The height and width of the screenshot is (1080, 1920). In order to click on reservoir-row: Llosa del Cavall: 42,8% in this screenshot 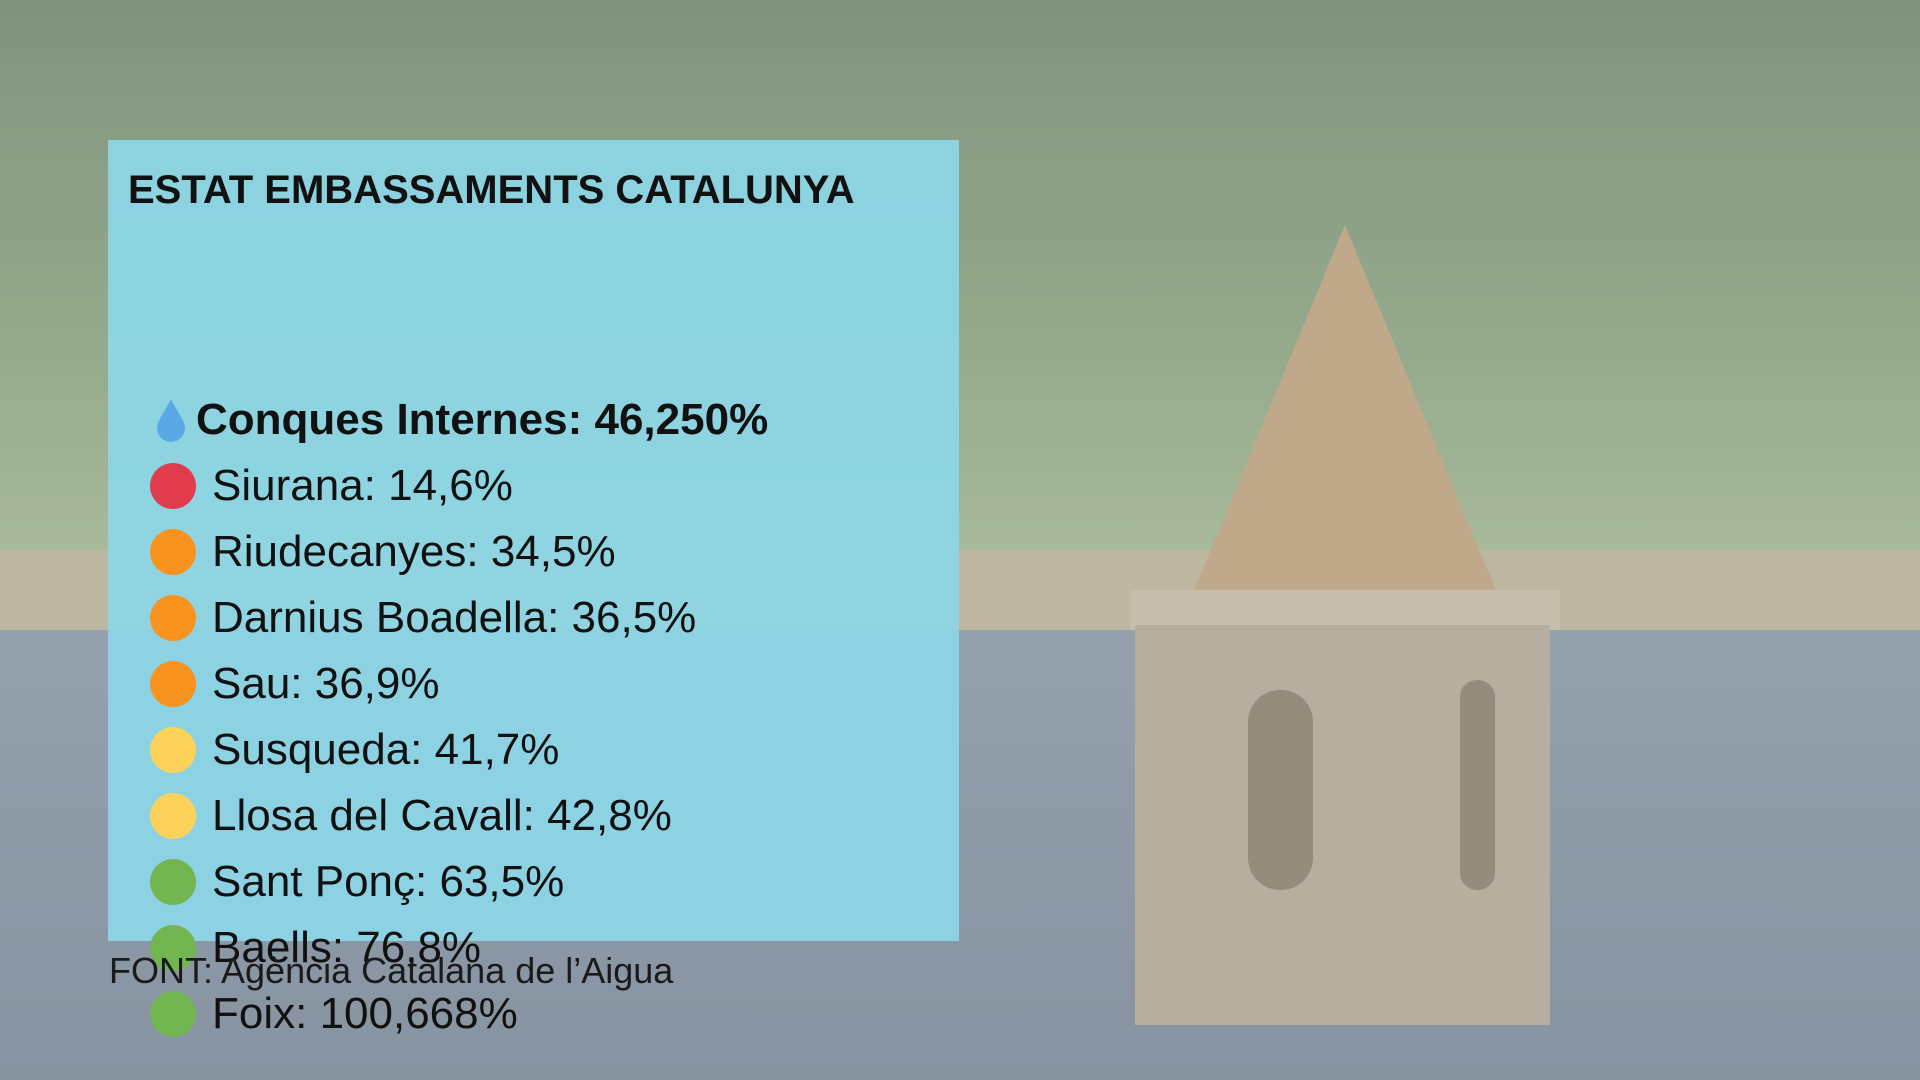, I will do `click(411, 816)`.